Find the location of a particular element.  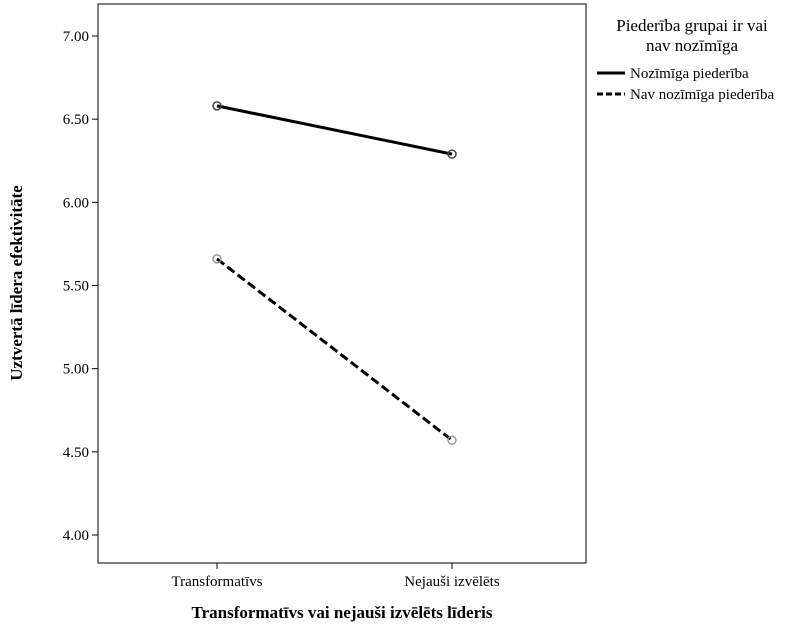

x-tick-label: Transformatīvs is located at coordinates (216, 582).